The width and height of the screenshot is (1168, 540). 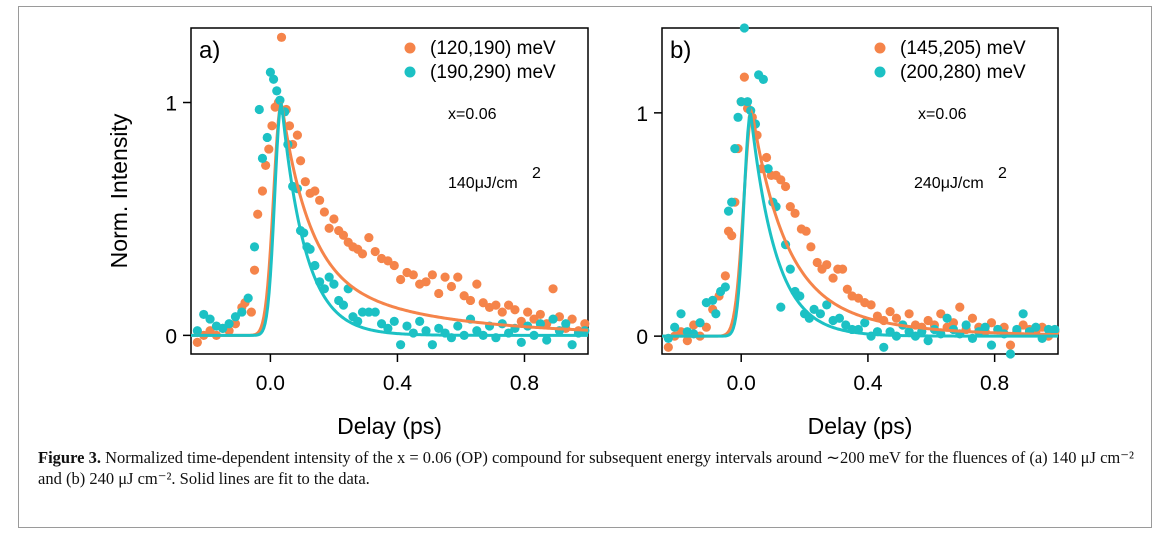 I want to click on legend-label-series-1: (120,190) meV, so click(x=493, y=48).